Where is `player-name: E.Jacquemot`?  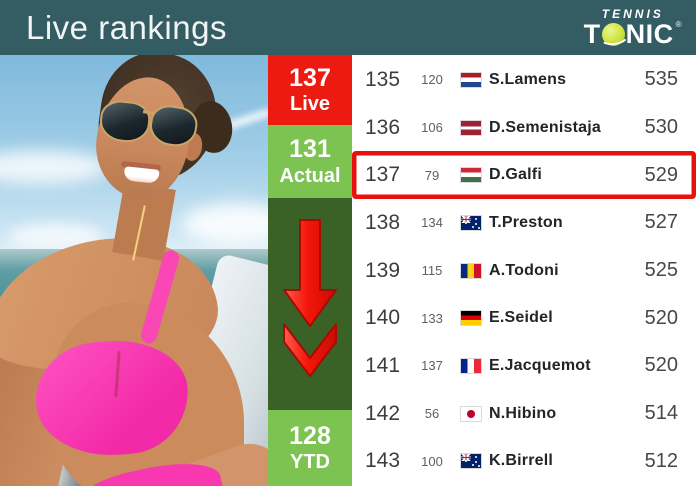 player-name: E.Jacquemot is located at coordinates (540, 365).